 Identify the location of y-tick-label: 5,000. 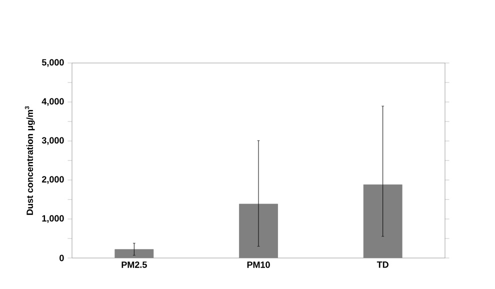
(53, 63).